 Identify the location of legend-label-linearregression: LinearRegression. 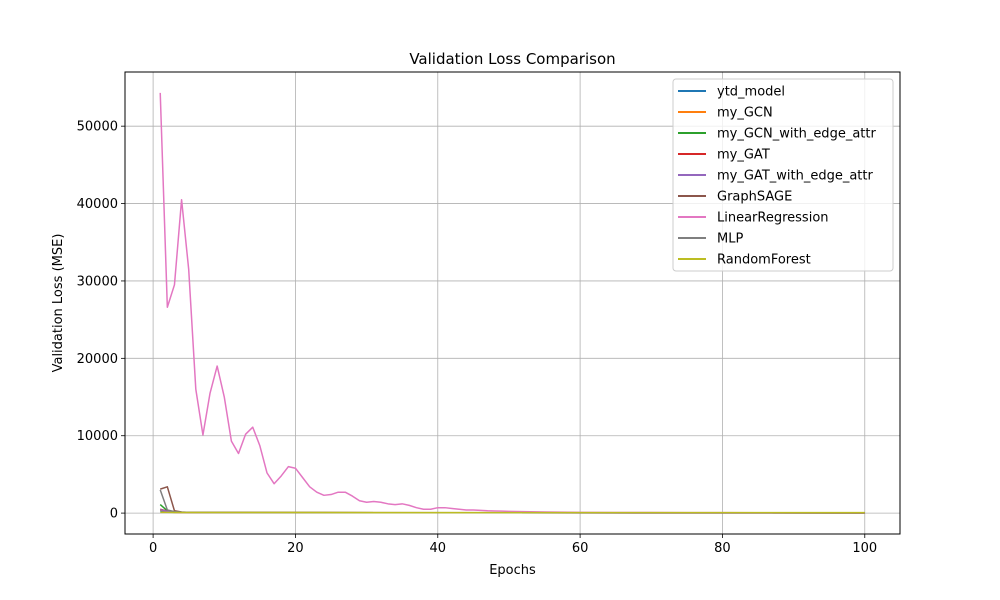
(773, 218).